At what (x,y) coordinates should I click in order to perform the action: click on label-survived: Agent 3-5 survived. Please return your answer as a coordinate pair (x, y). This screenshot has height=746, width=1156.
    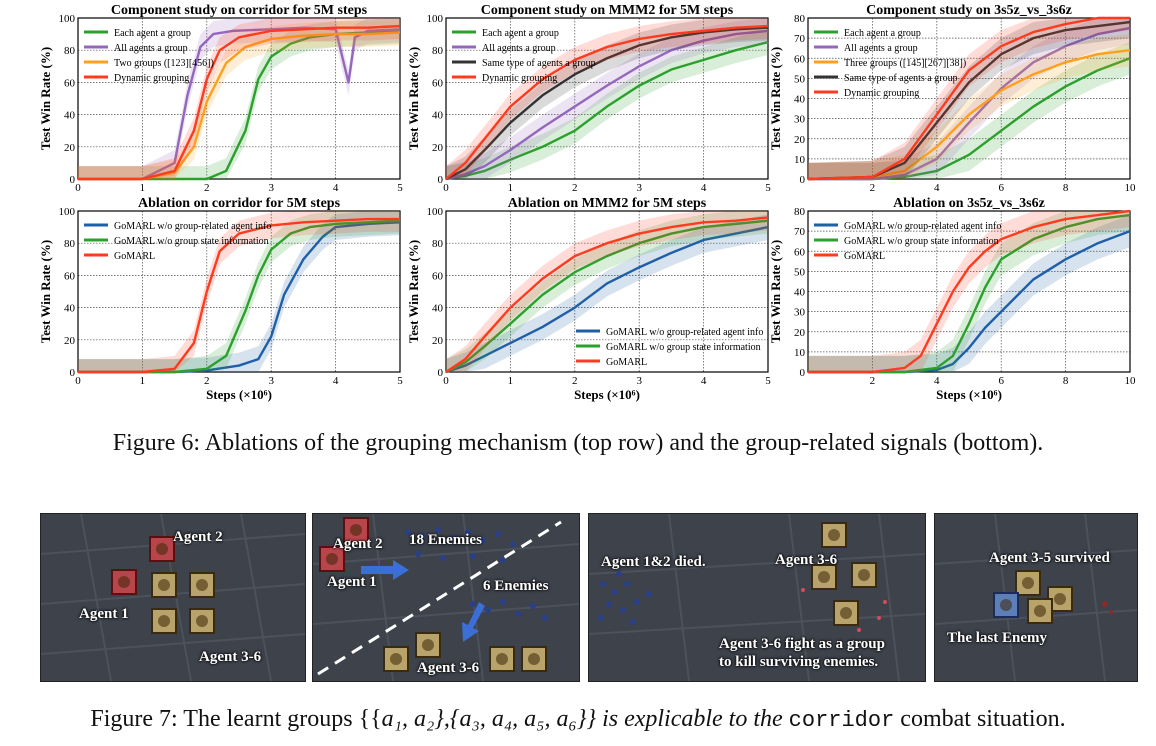
    Looking at the image, I should click on (1049, 558).